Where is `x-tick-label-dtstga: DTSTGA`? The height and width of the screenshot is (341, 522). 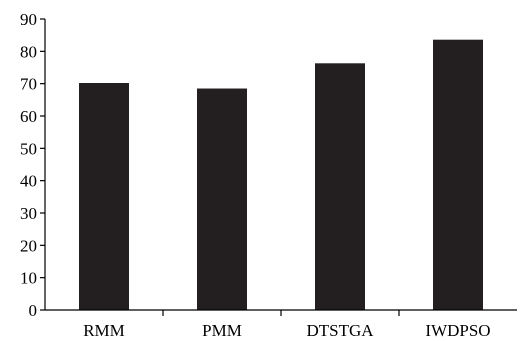 x-tick-label-dtstga: DTSTGA is located at coordinates (340, 330).